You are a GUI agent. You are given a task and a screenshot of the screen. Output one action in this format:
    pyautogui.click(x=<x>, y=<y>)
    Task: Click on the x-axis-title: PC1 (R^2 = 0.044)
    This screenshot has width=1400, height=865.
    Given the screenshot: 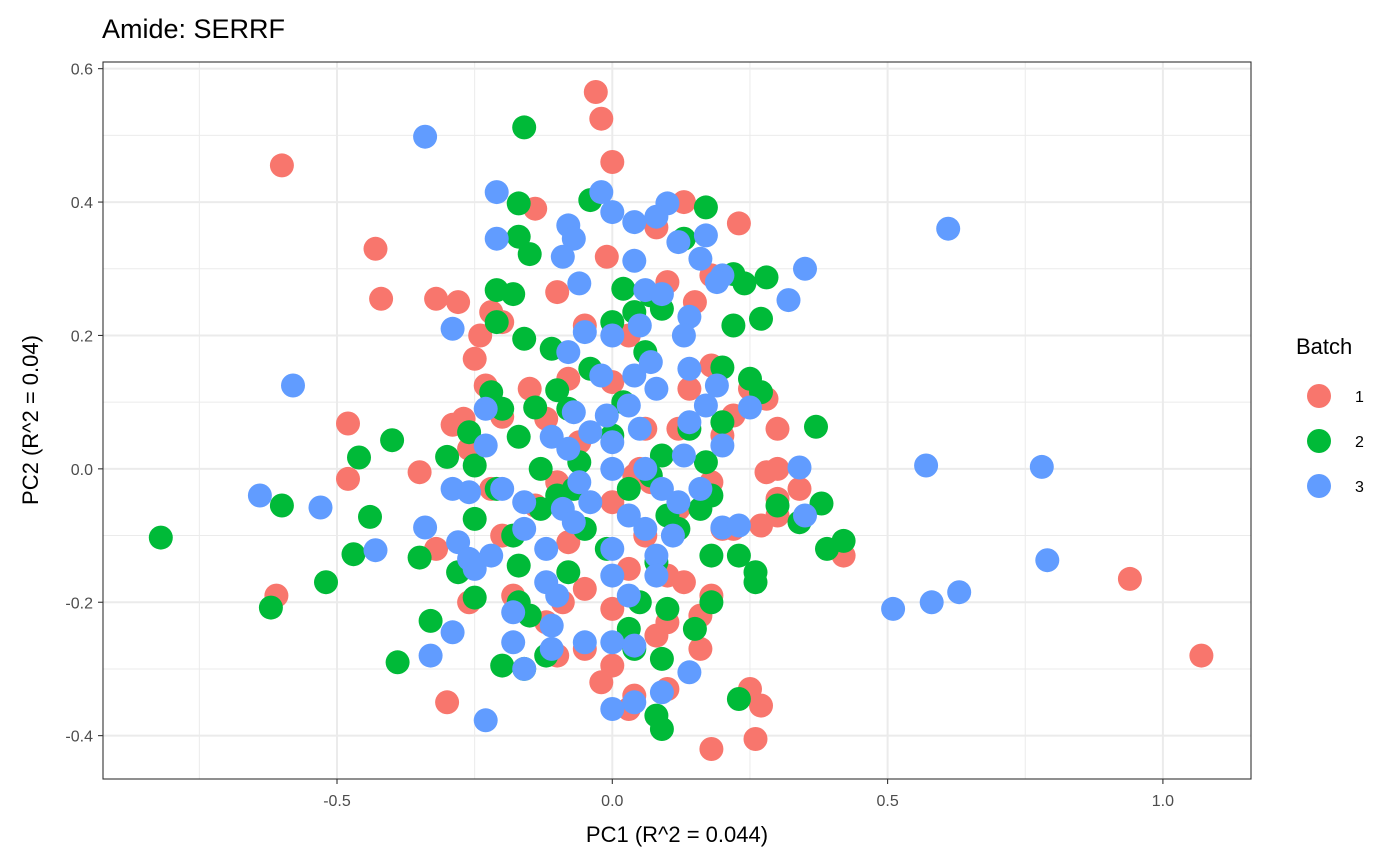 What is the action you would take?
    pyautogui.click(x=677, y=834)
    